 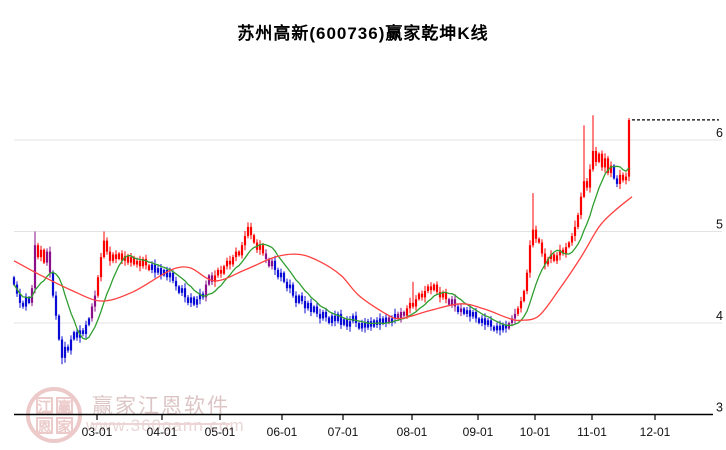 I want to click on logo-char: 恩, so click(x=44, y=425).